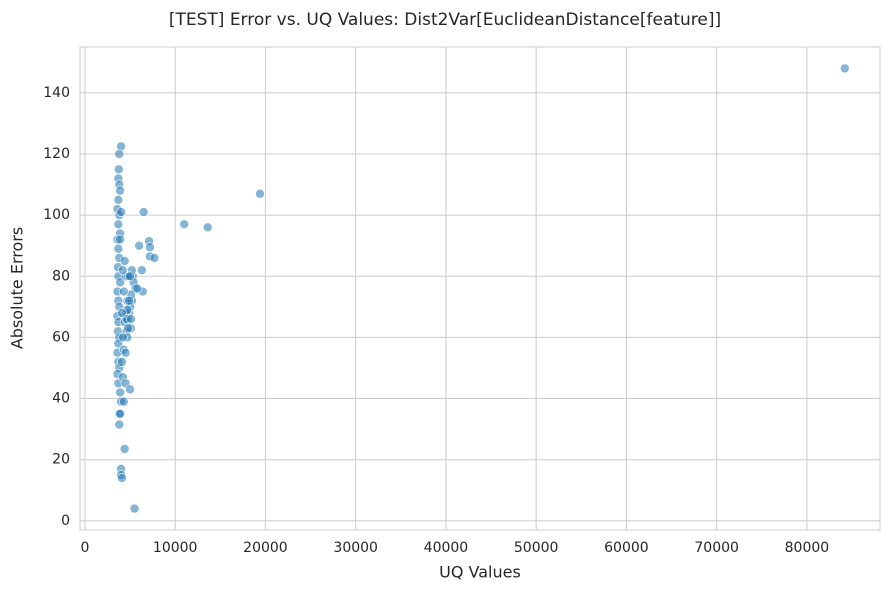 The height and width of the screenshot is (592, 889). Describe the element at coordinates (480, 572) in the screenshot. I see `x-axis-label: UQ Values` at that location.